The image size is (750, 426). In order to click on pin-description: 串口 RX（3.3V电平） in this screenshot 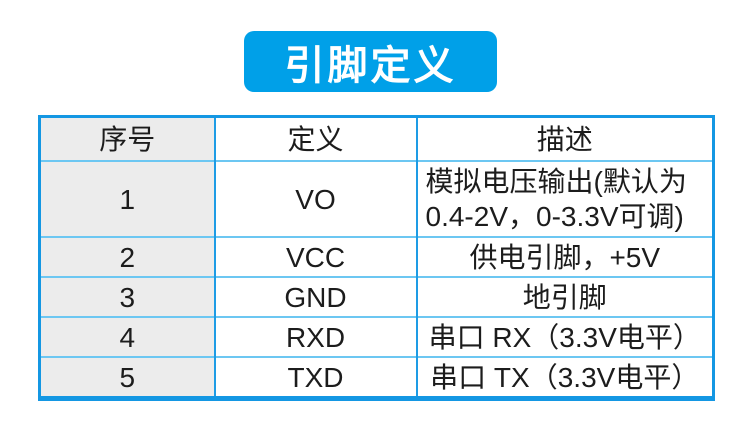, I will do `click(564, 336)`.